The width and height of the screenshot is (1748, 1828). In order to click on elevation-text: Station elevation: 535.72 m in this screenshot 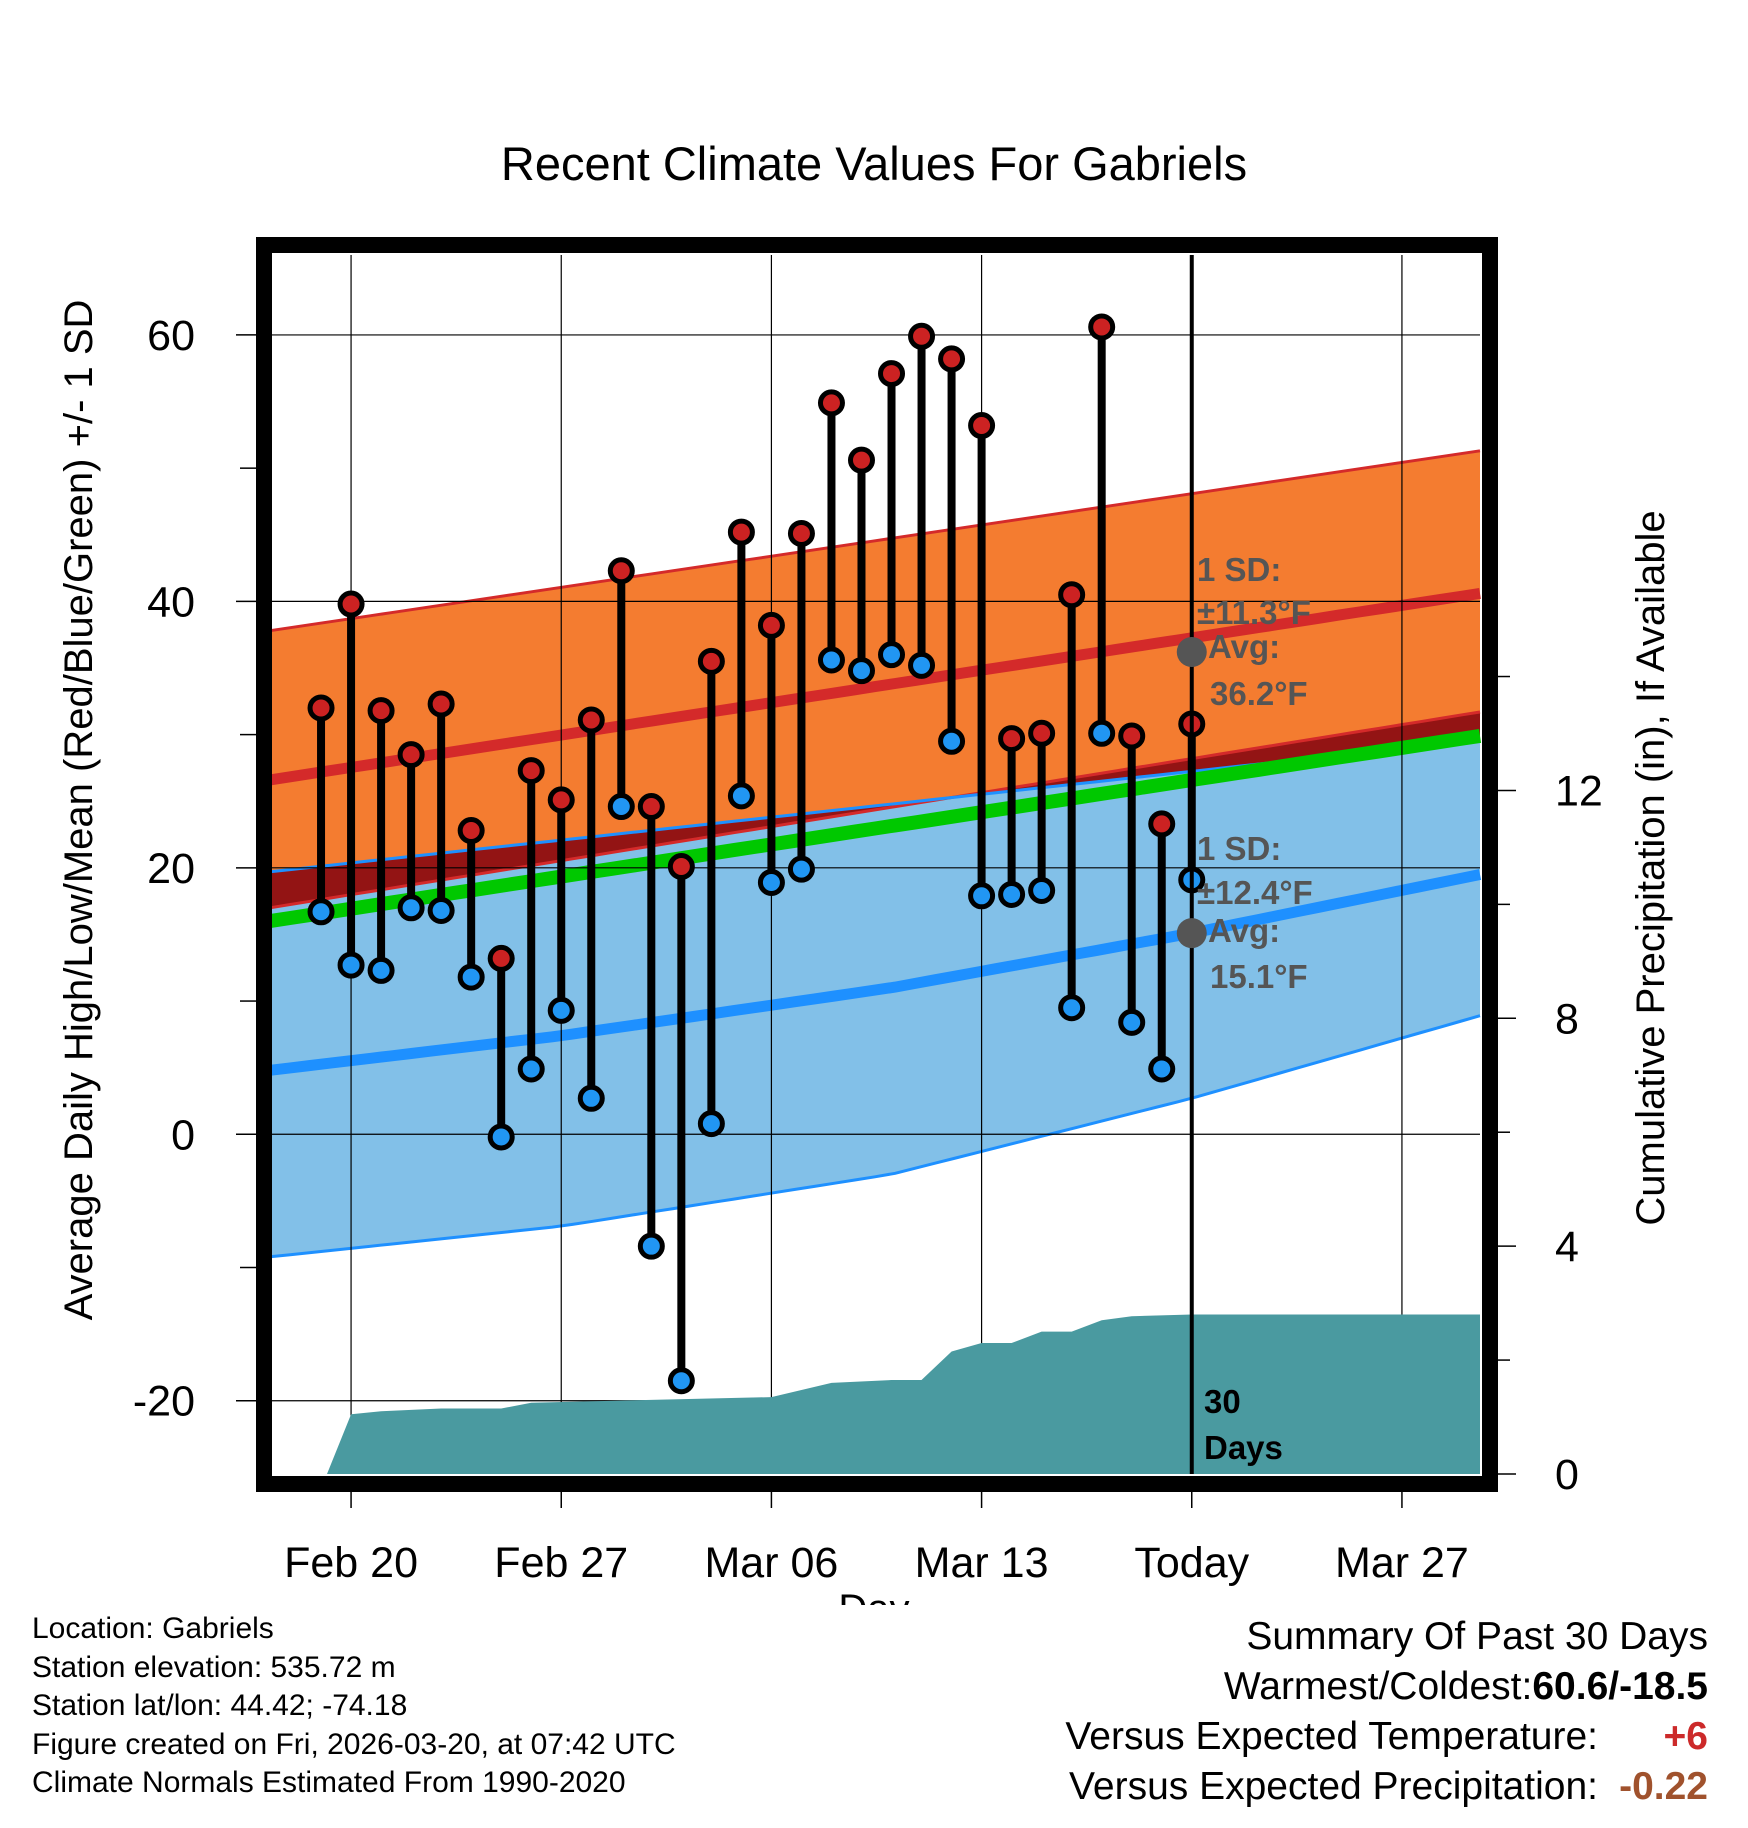, I will do `click(214, 1667)`.